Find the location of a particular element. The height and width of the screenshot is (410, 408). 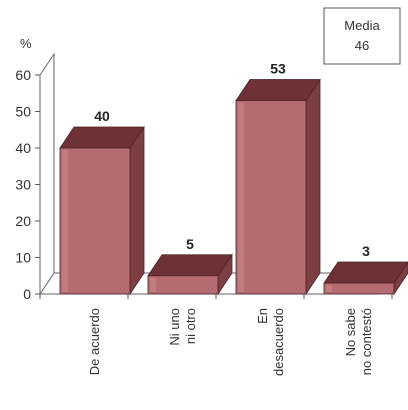

media-box is located at coordinates (362, 36).